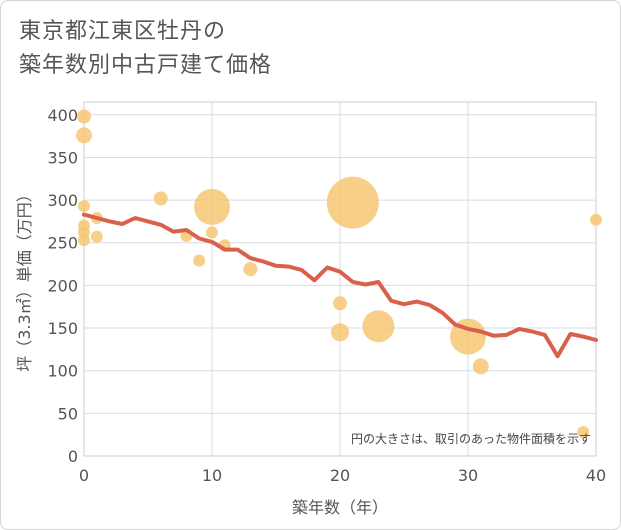 Image resolution: width=621 pixels, height=530 pixels. I want to click on x-tick-label: 0, so click(84, 475).